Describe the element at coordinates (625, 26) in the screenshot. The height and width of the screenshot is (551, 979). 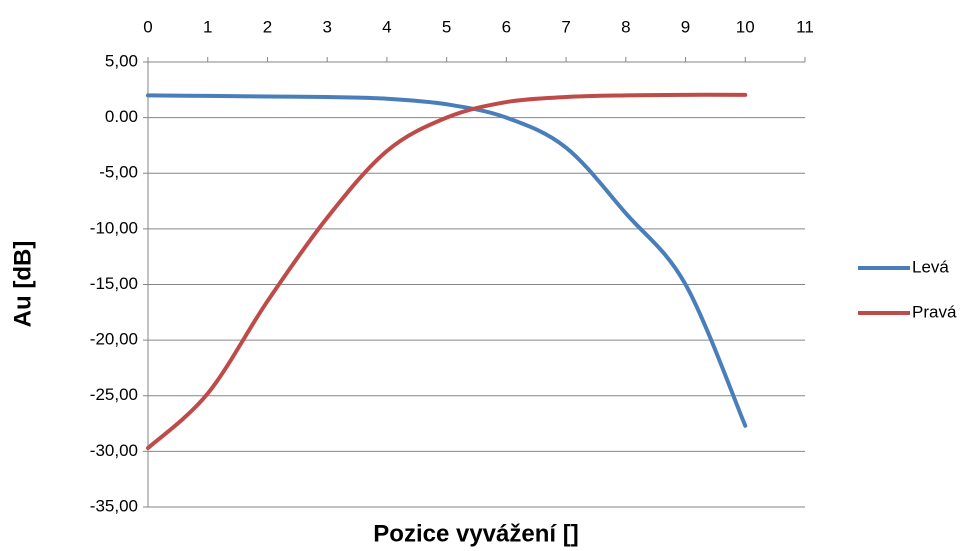
I see `x-tick-label: 8` at that location.